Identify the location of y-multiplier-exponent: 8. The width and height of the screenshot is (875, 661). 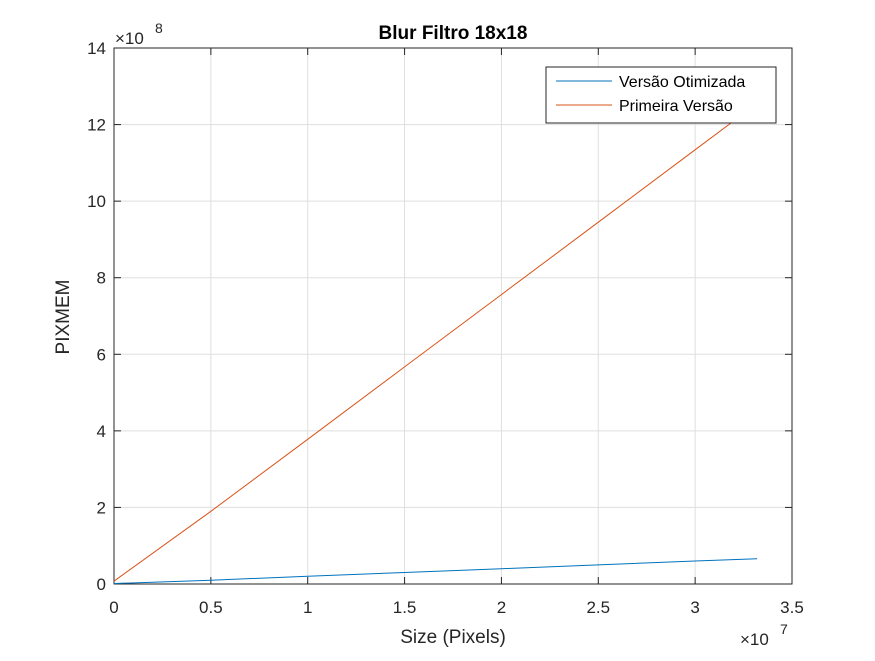
(159, 28).